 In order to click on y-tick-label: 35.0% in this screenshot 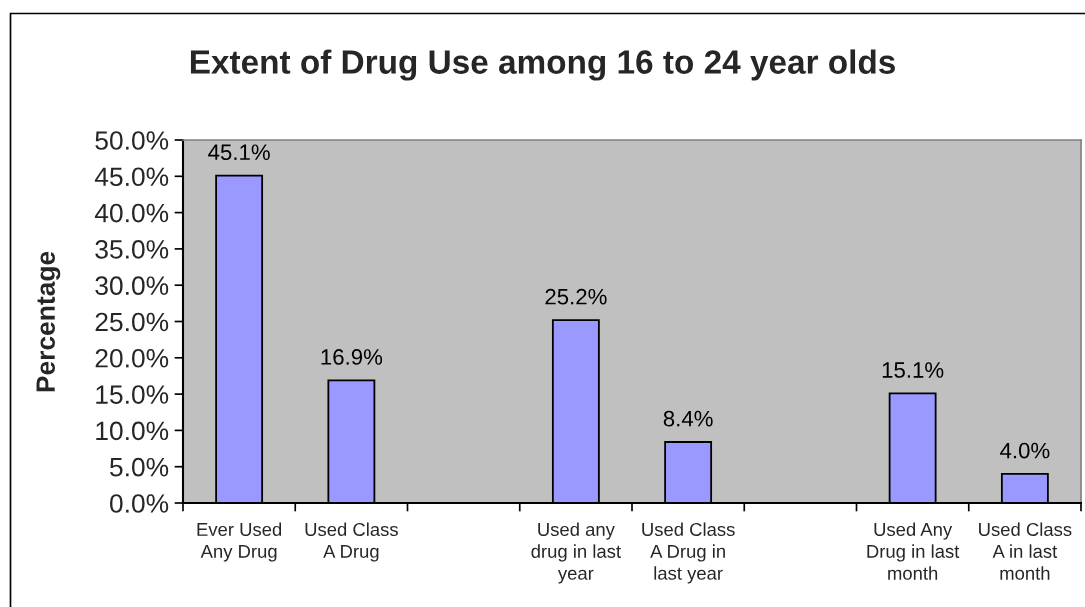, I will do `click(132, 249)`.